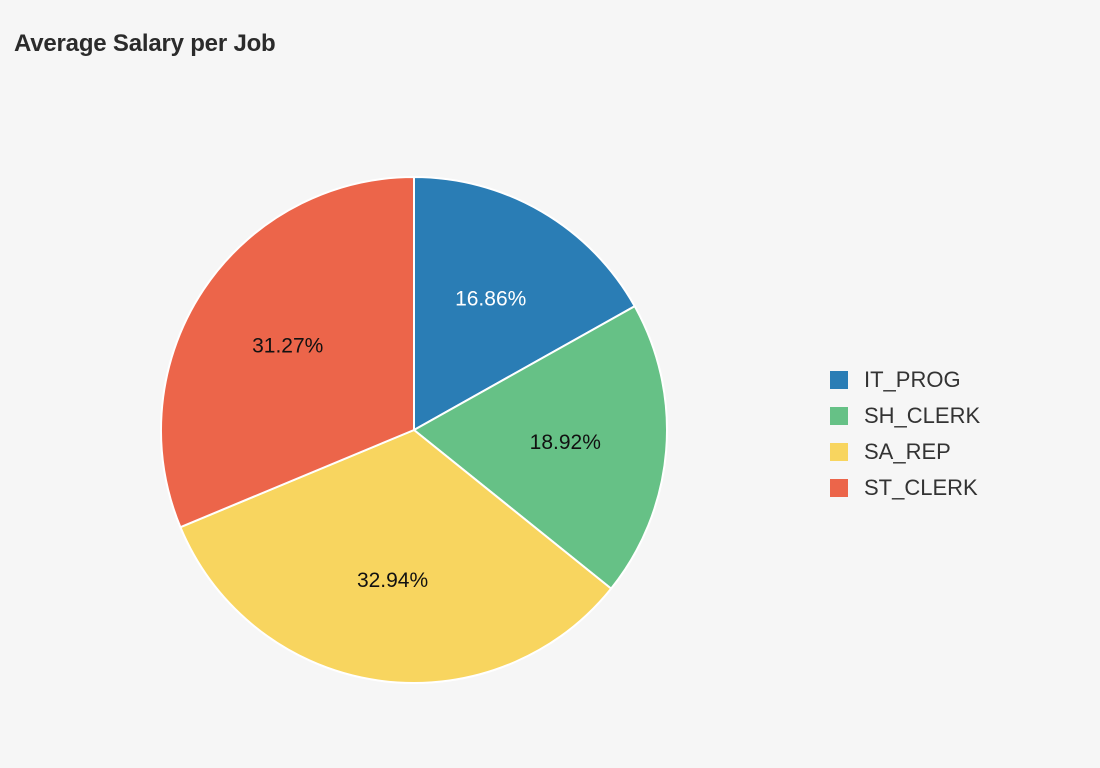 The width and height of the screenshot is (1100, 768). I want to click on slice-label-it-prog: 16.86%, so click(490, 299).